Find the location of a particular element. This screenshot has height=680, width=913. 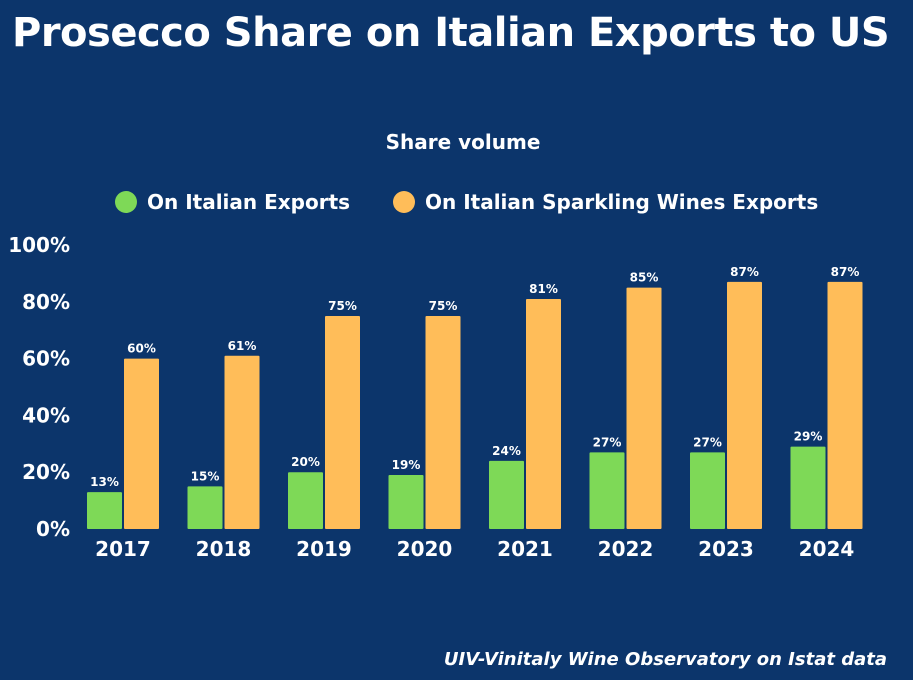

legend-label: On Italian Sparkling Wines Exports is located at coordinates (622, 202).